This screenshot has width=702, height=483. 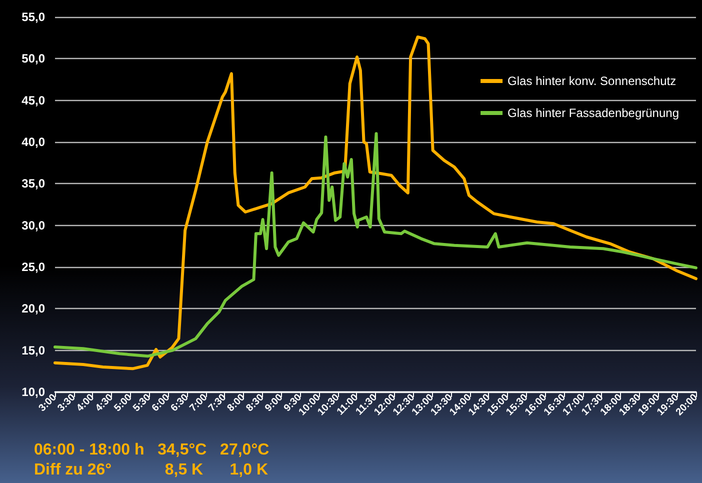 What do you see at coordinates (34, 100) in the screenshot?
I see `y-tick-label: 45,0` at bounding box center [34, 100].